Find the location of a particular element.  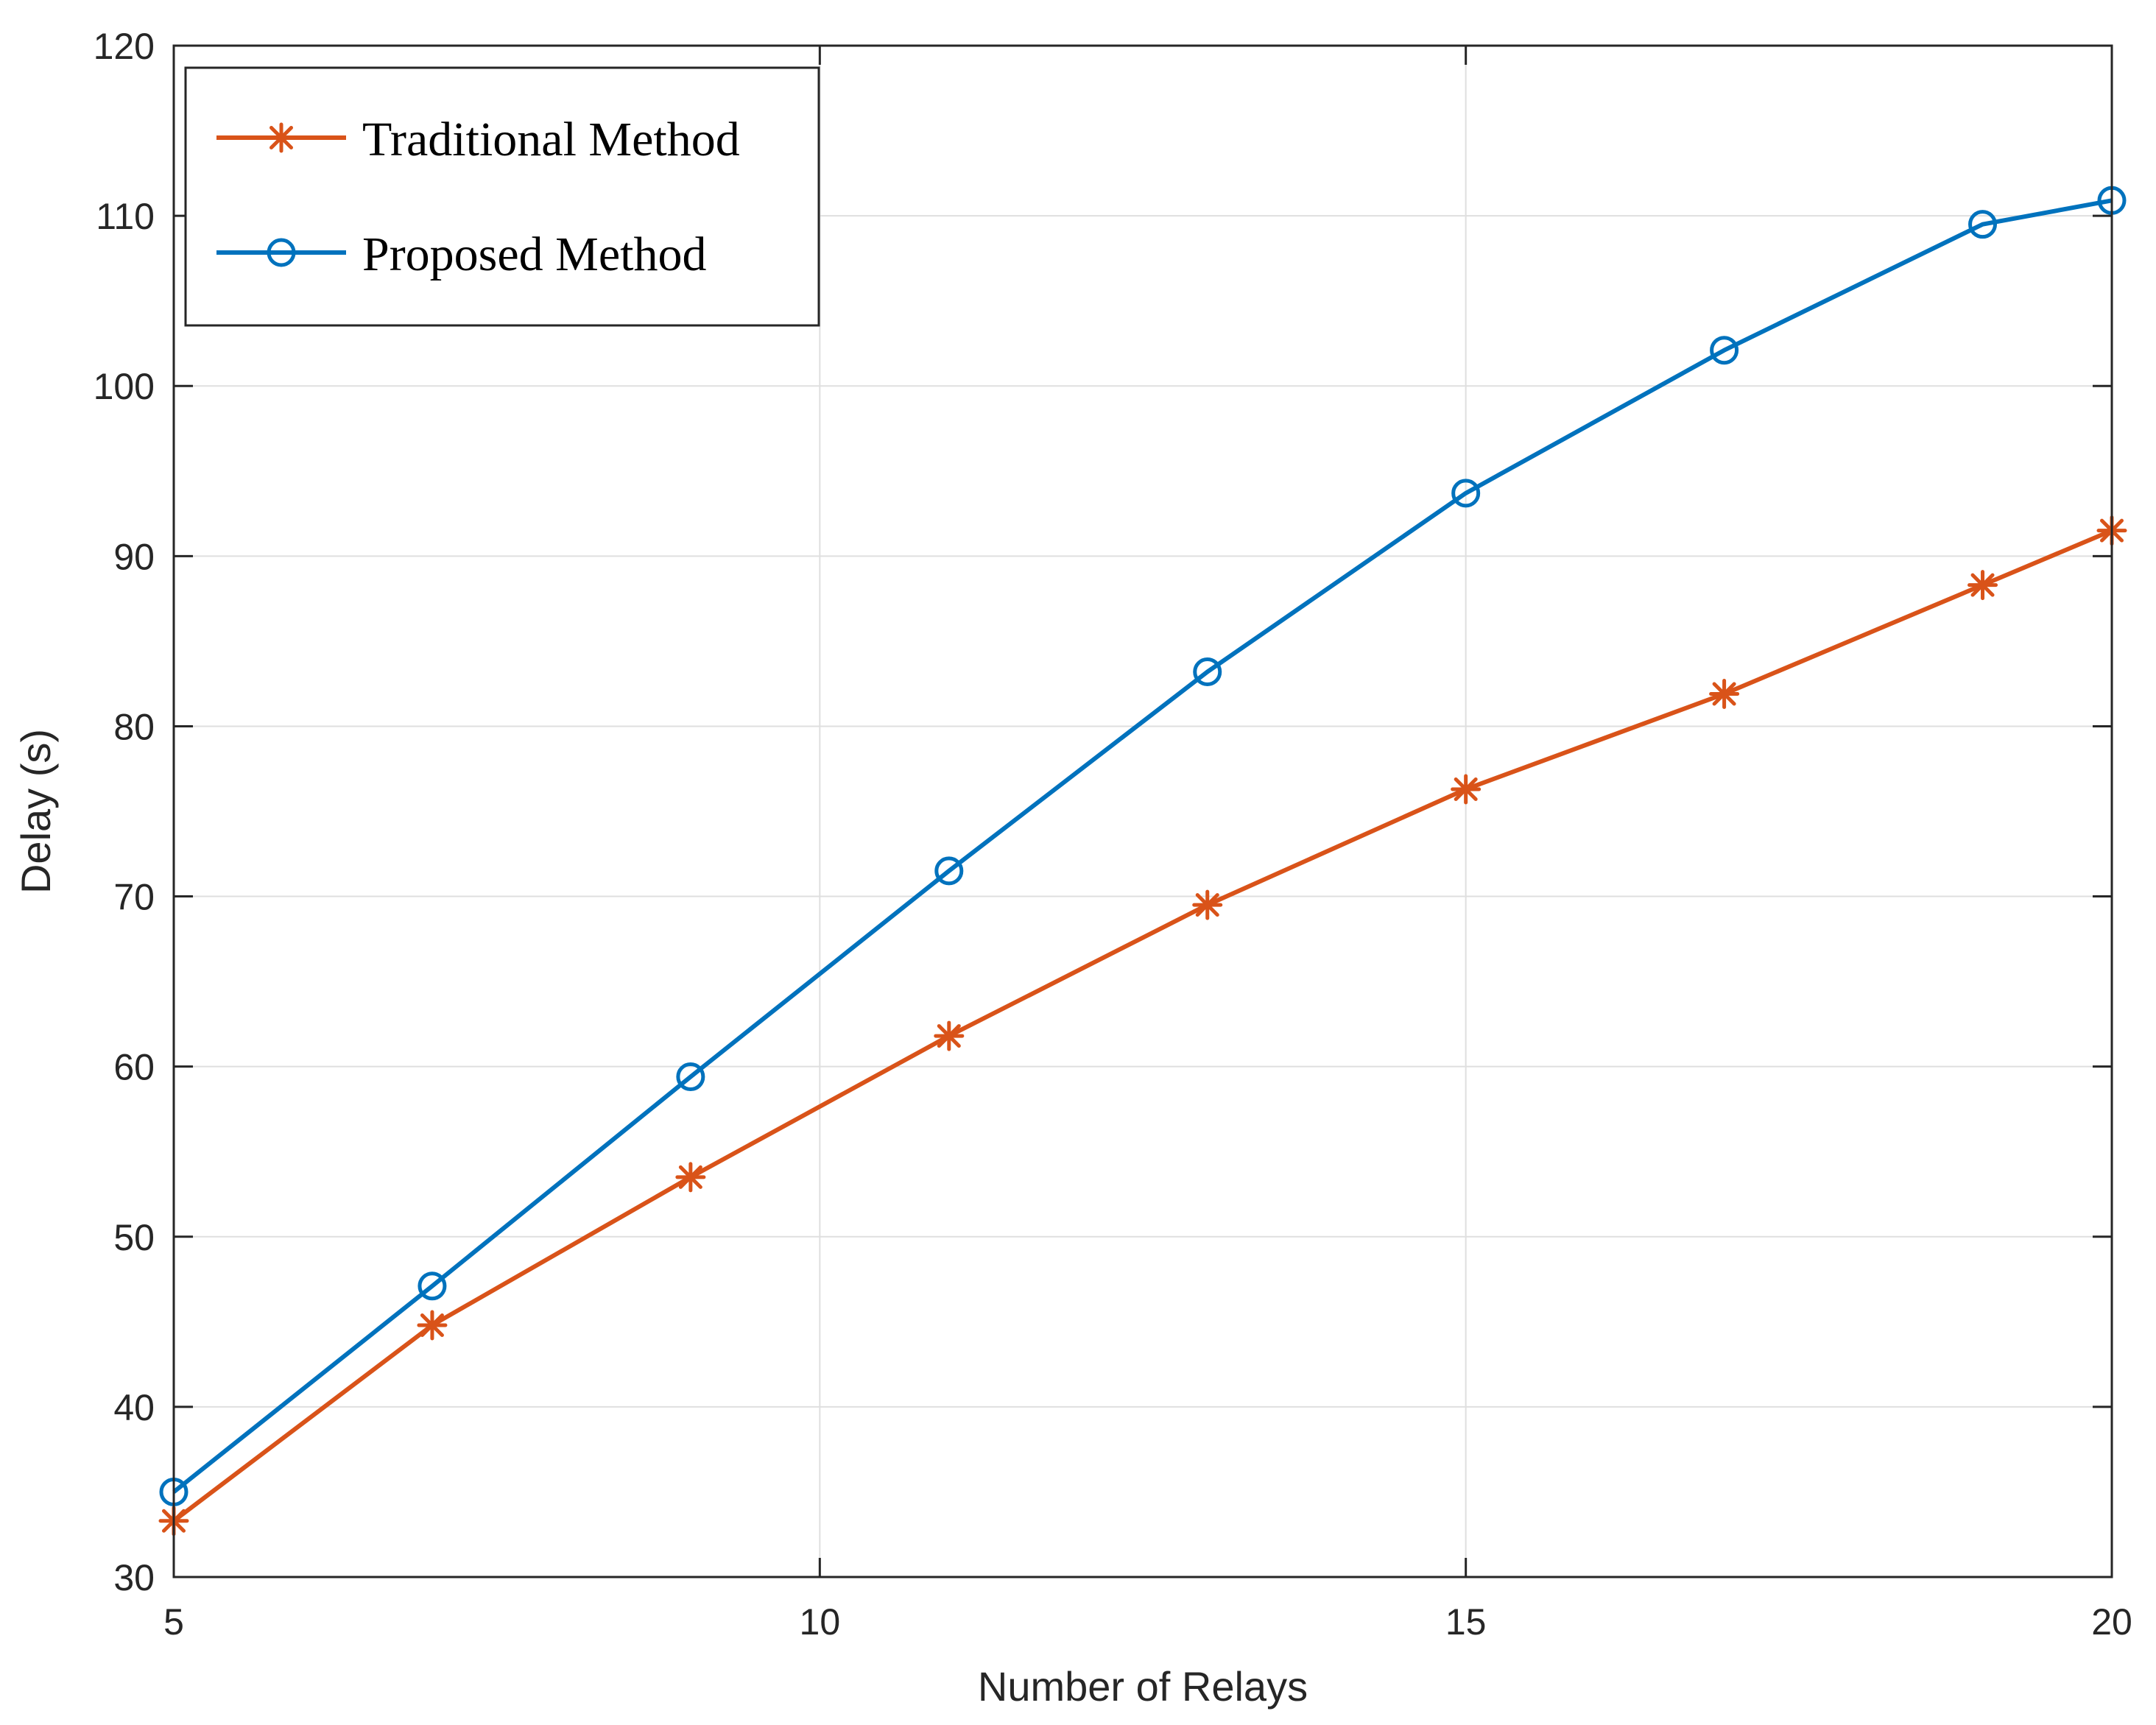

y-tick-label: 100 is located at coordinates (124, 386).